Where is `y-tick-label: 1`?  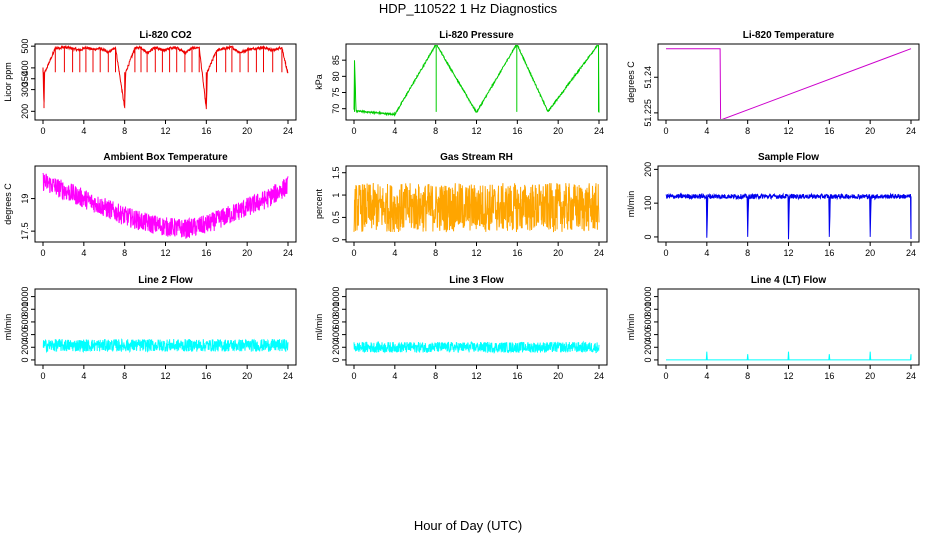 y-tick-label: 1 is located at coordinates (336, 195).